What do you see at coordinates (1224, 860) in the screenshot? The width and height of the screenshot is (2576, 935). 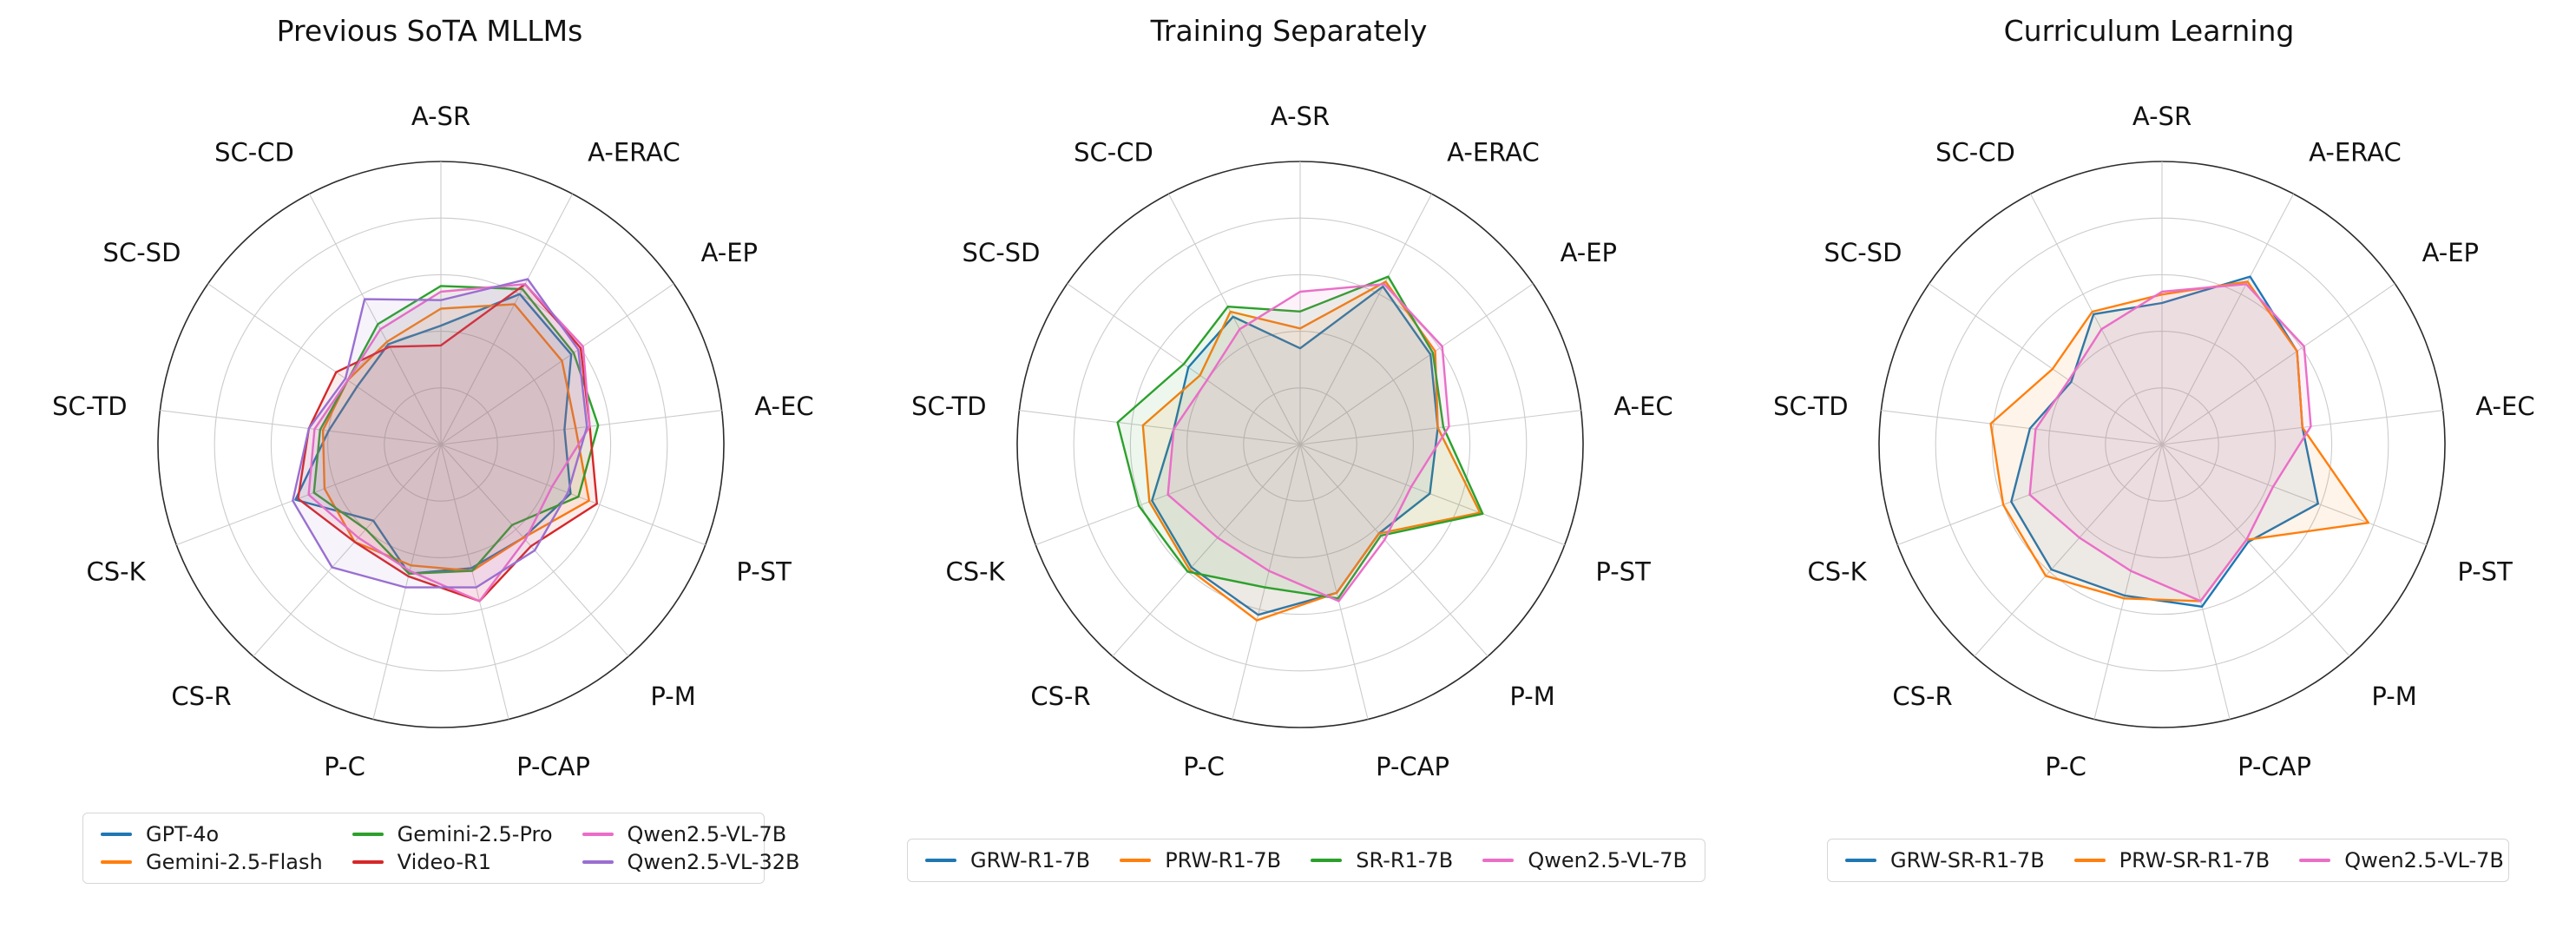 I see `legend-label: PRW-R1-7B` at bounding box center [1224, 860].